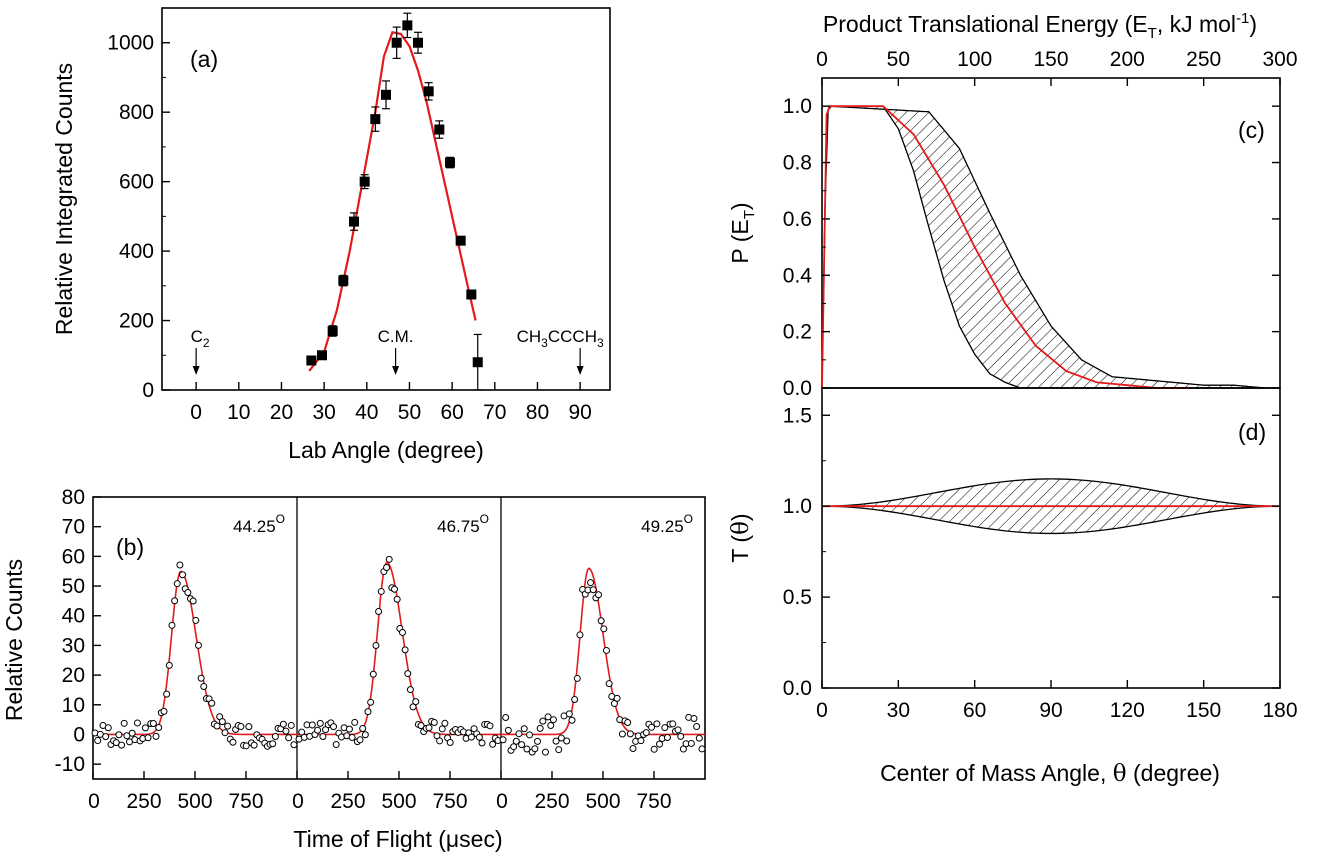  Describe the element at coordinates (64, 199) in the screenshot. I see `panel-a-ylabel: Relative Integrated Counts` at that location.